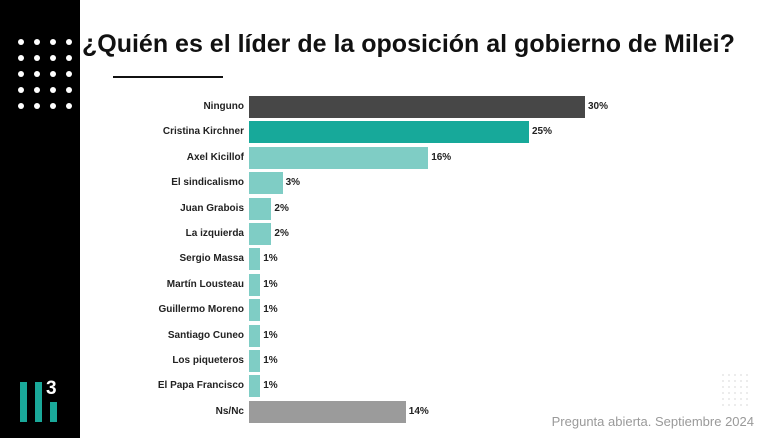 The height and width of the screenshot is (438, 768). Describe the element at coordinates (51, 388) in the screenshot. I see `logo-number: 3` at that location.